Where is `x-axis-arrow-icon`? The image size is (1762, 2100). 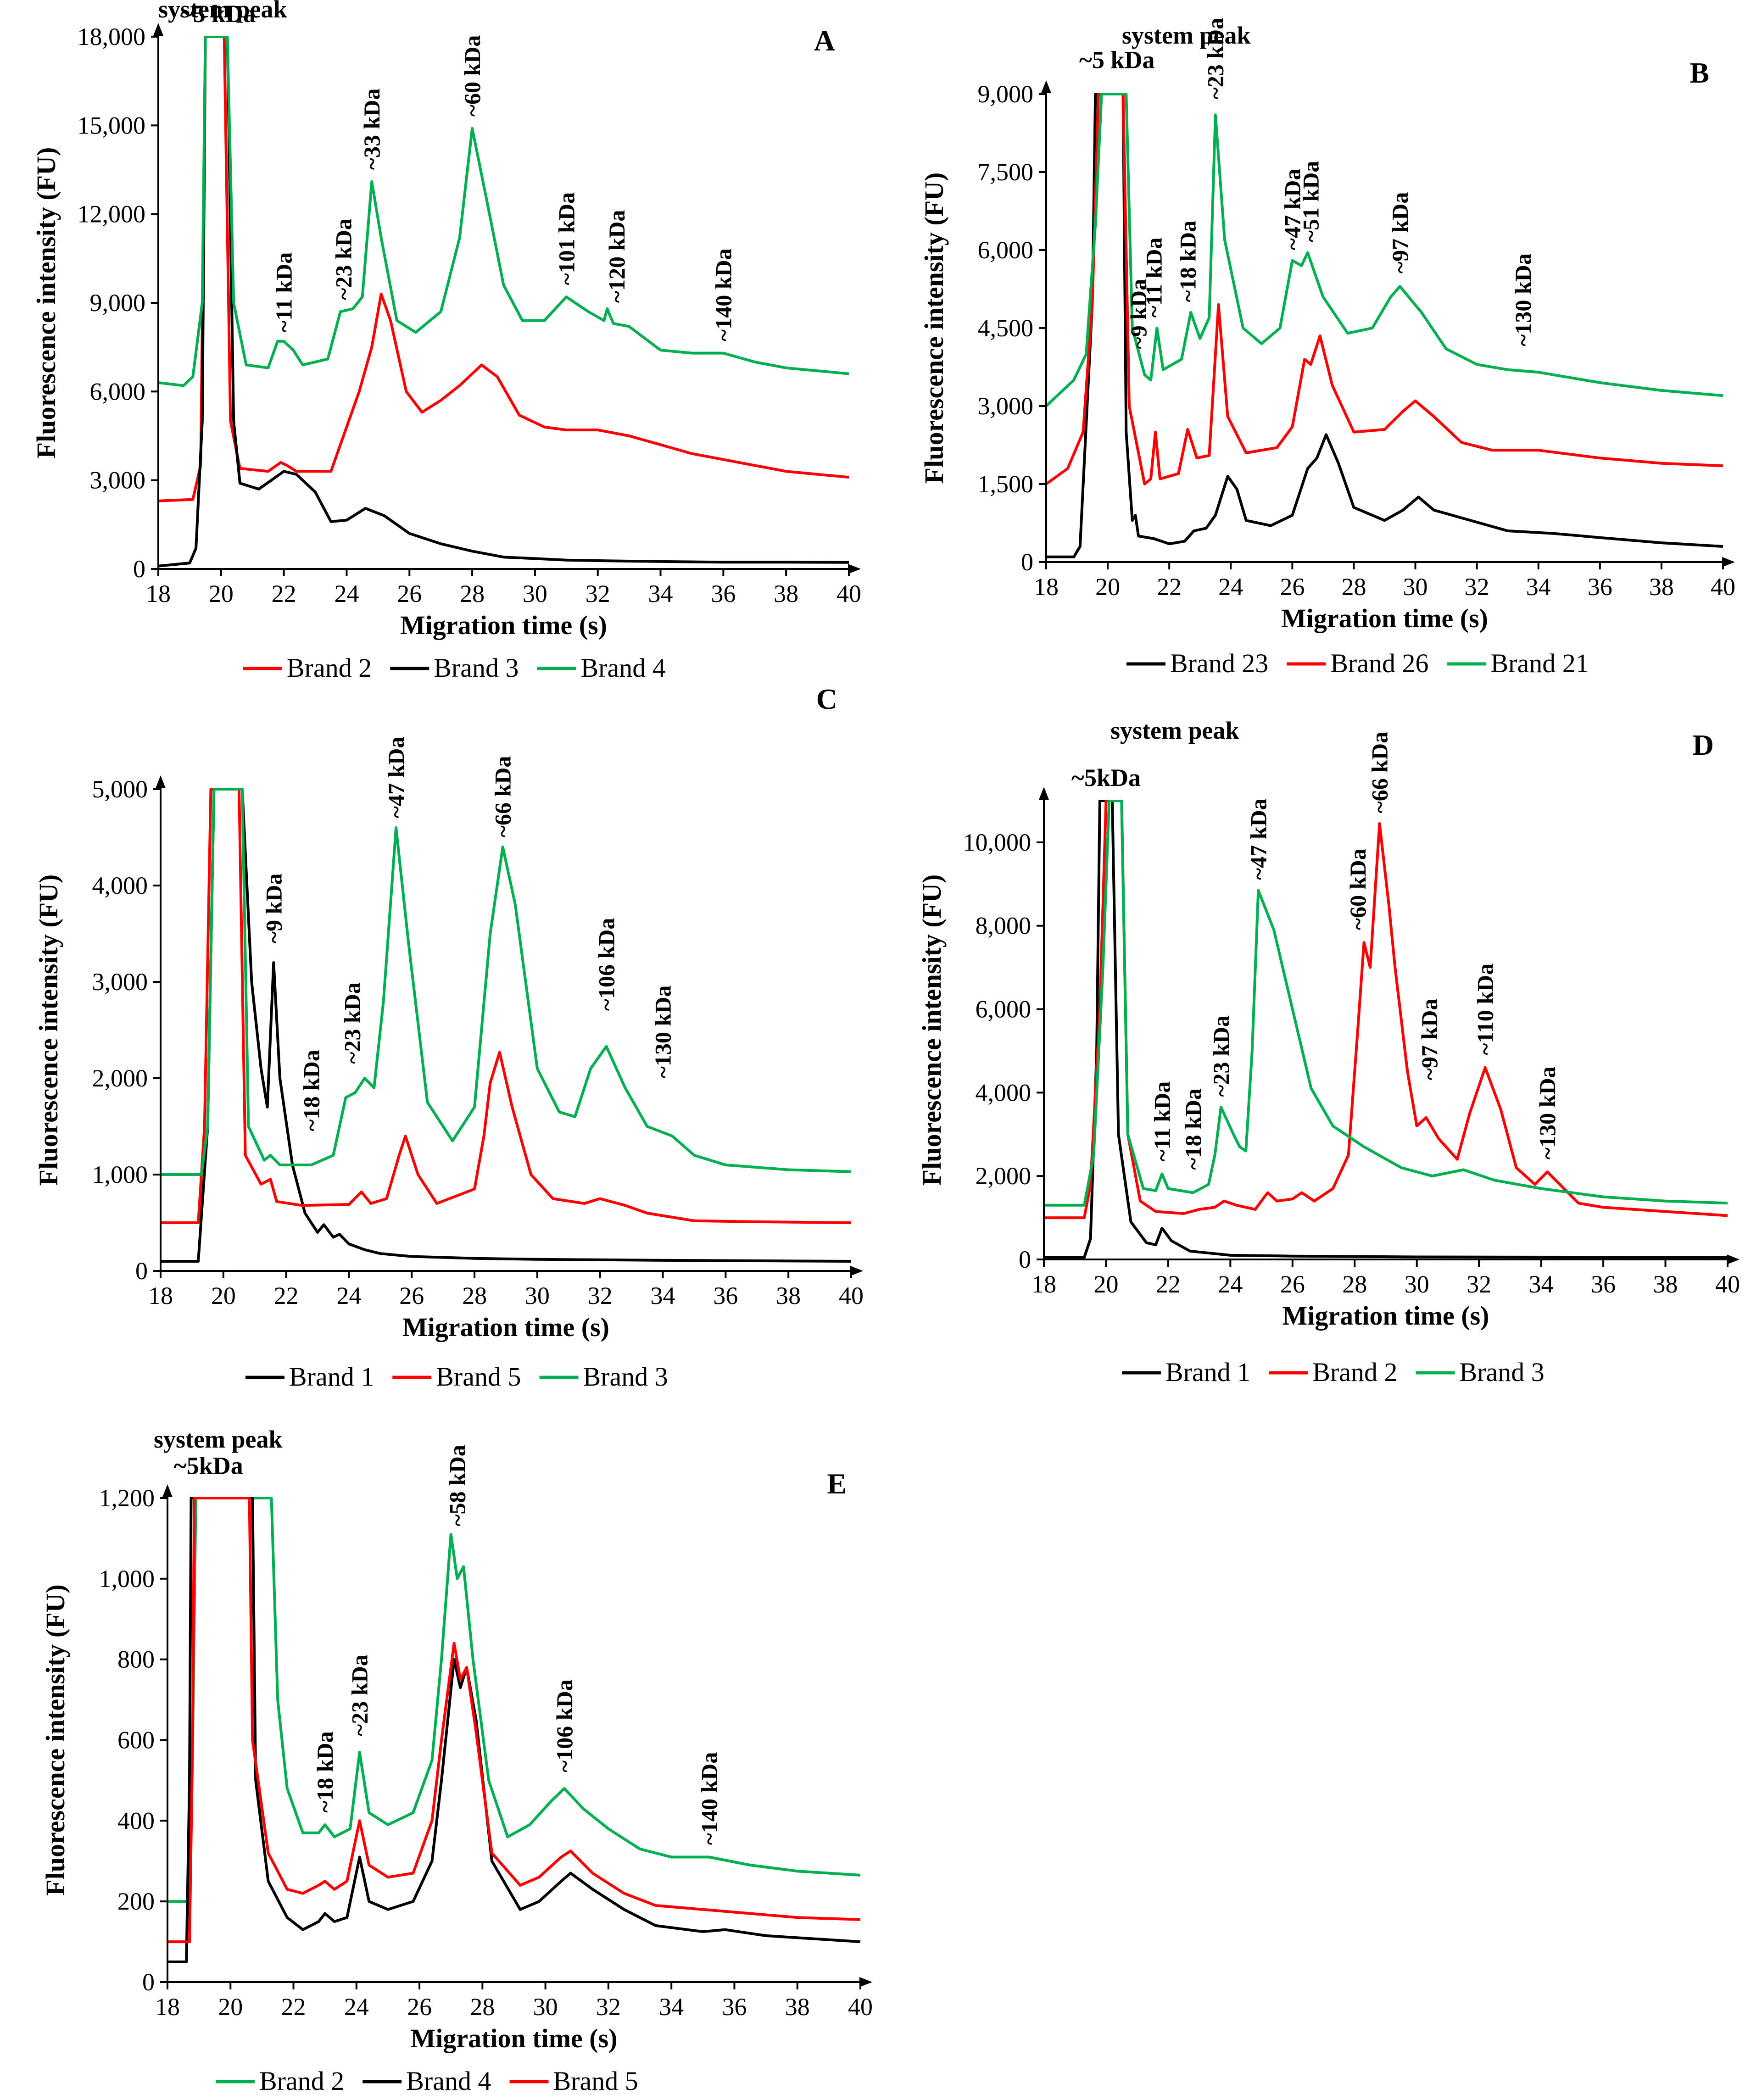
x-axis-arrow-icon is located at coordinates (856, 1271).